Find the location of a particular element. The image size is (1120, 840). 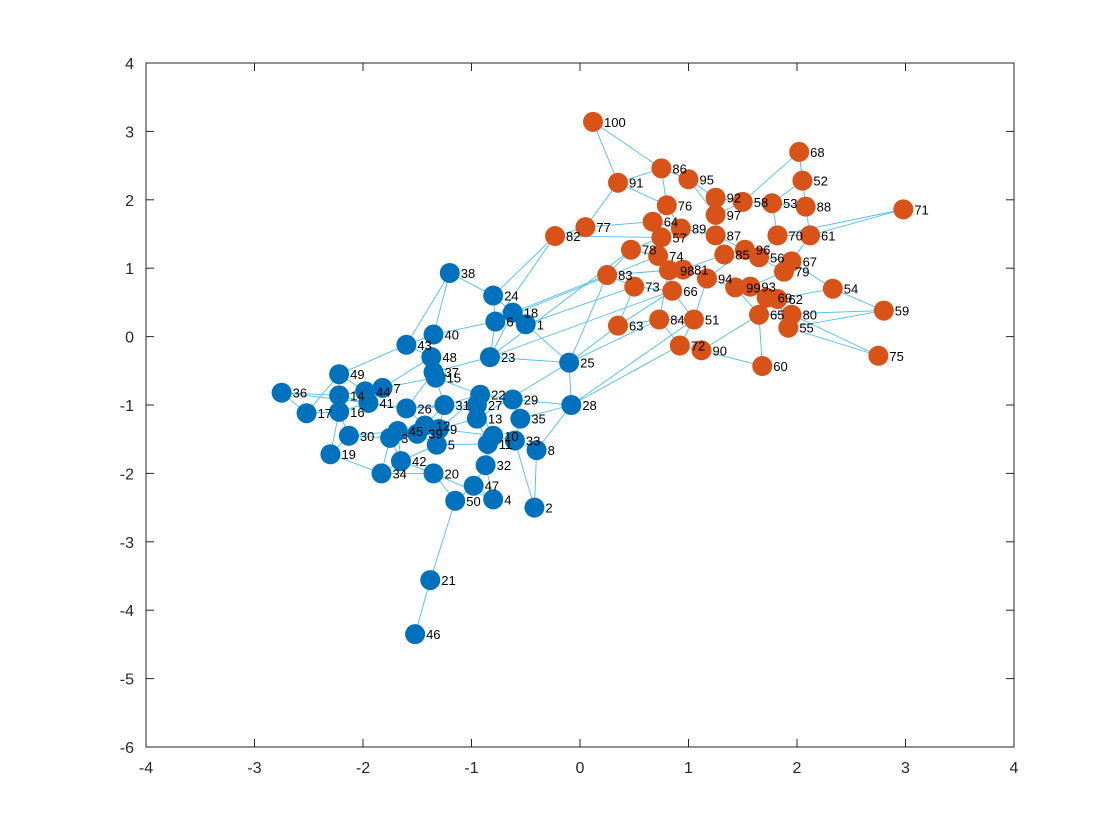

node-label-83: 83 is located at coordinates (625, 275).